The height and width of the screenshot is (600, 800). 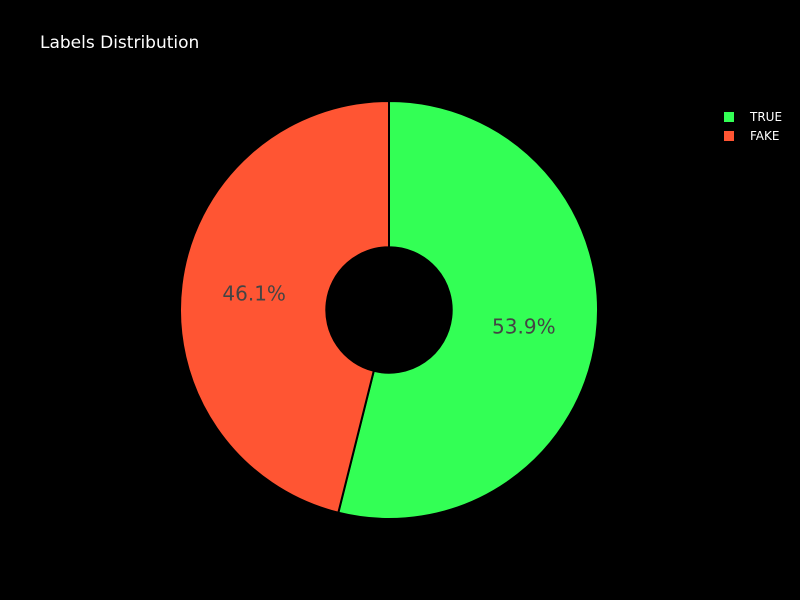 I want to click on legend-label-true: TRUE, so click(x=766, y=116).